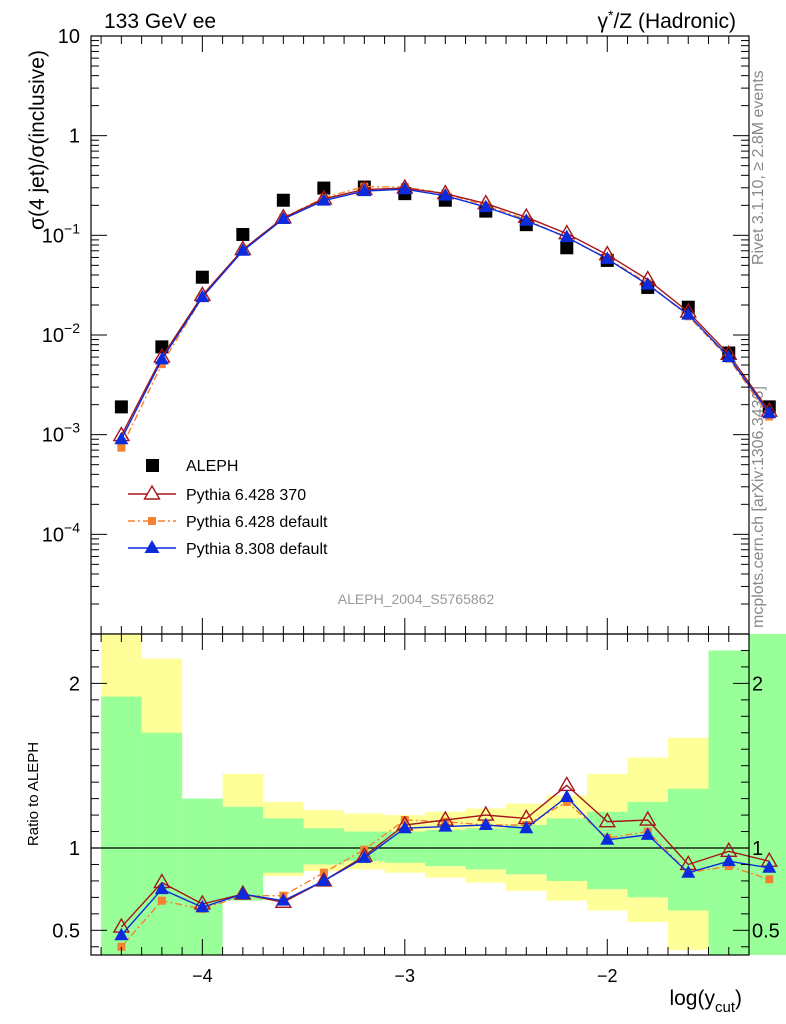 Image resolution: width=786 pixels, height=1024 pixels. What do you see at coordinates (66, 931) in the screenshot?
I see `ratio-y-tick-label-left: 0.5` at bounding box center [66, 931].